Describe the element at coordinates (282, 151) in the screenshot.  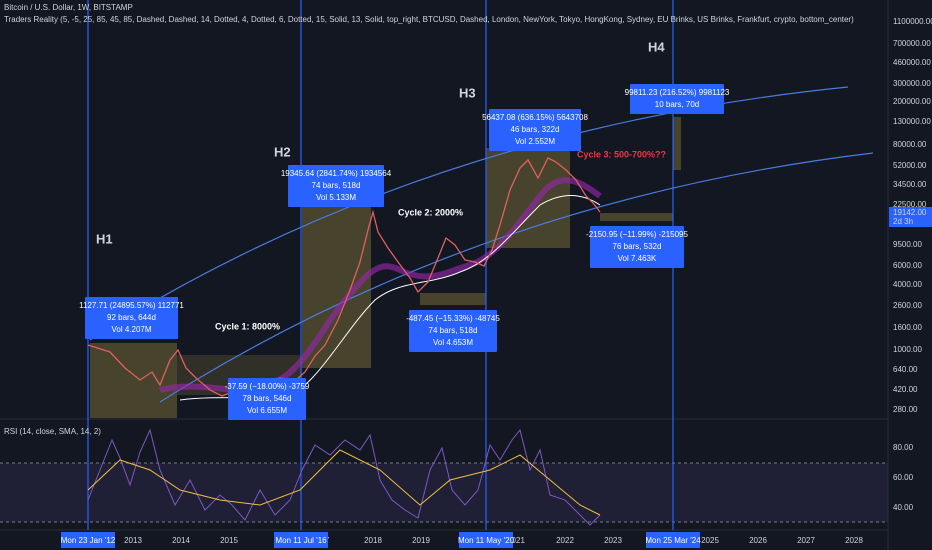
I see `halving-label: H2` at that location.